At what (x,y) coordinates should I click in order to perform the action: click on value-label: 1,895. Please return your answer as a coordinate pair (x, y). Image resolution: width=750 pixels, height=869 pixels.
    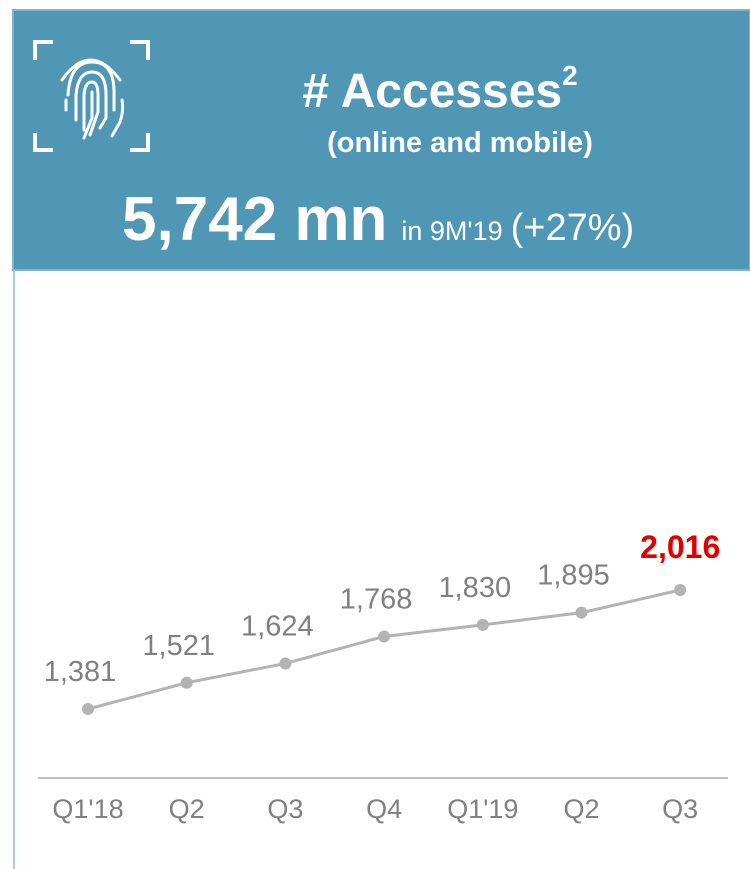
    Looking at the image, I should click on (573, 576).